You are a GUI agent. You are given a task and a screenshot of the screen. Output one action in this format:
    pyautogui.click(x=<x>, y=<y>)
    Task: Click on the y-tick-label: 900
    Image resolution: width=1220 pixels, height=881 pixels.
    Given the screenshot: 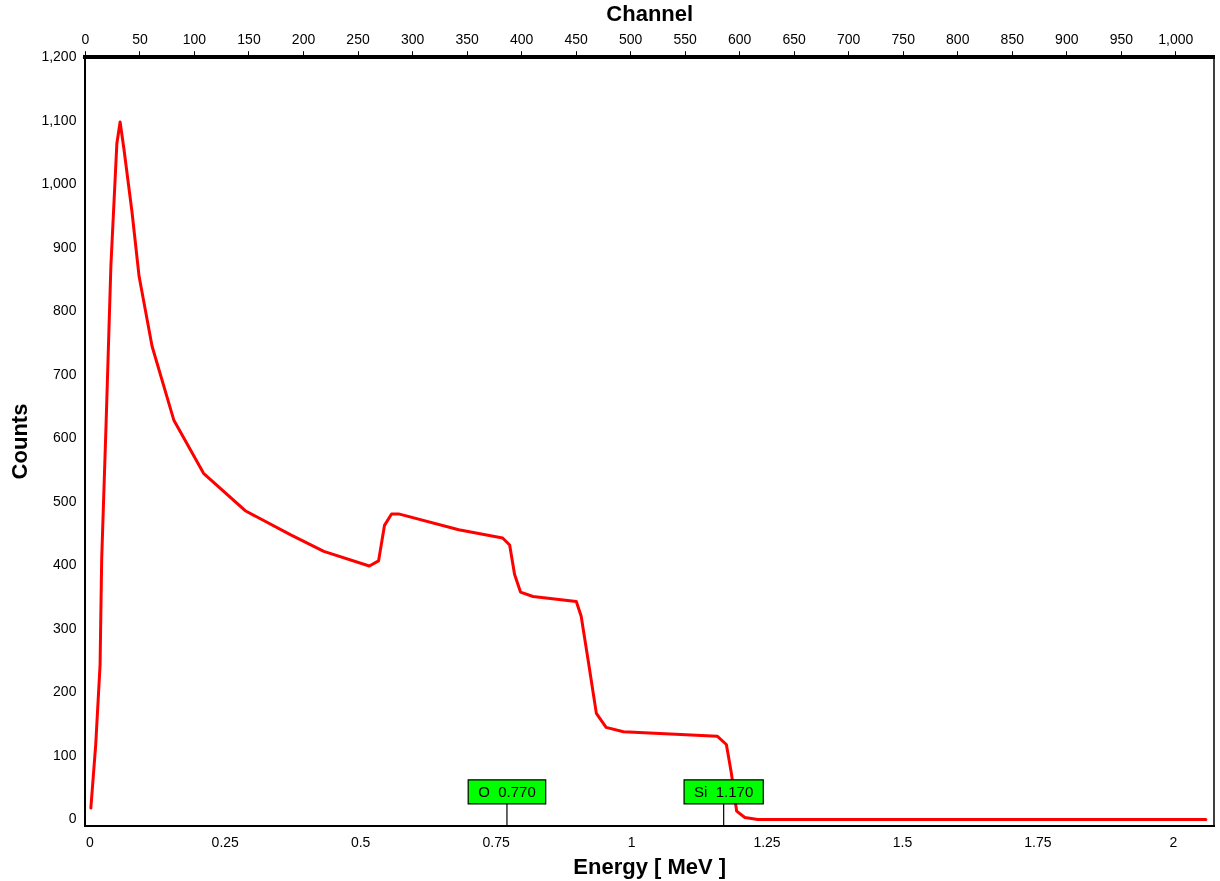 What is the action you would take?
    pyautogui.click(x=65, y=246)
    